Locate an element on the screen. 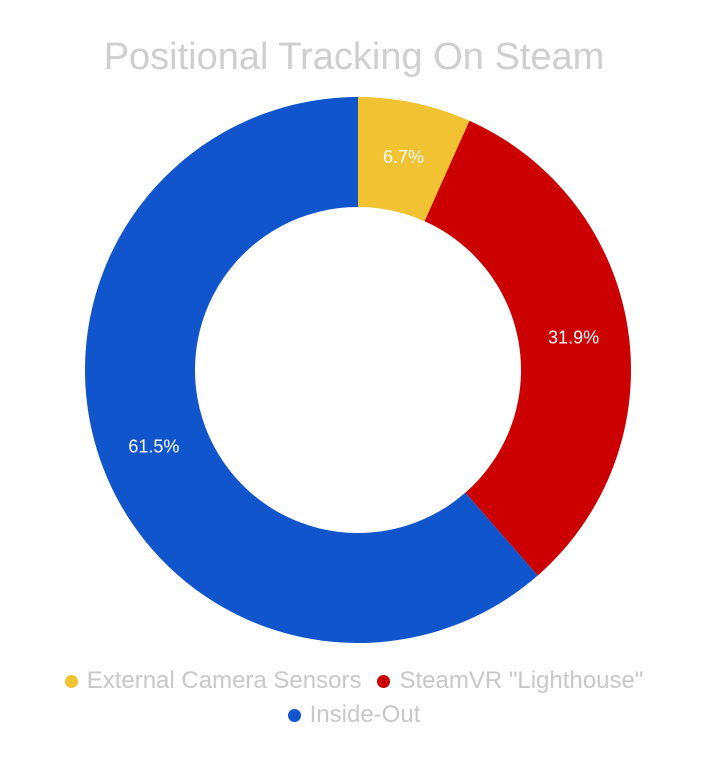 The width and height of the screenshot is (708, 758). legend-label: External Camera Sensors is located at coordinates (224, 680).